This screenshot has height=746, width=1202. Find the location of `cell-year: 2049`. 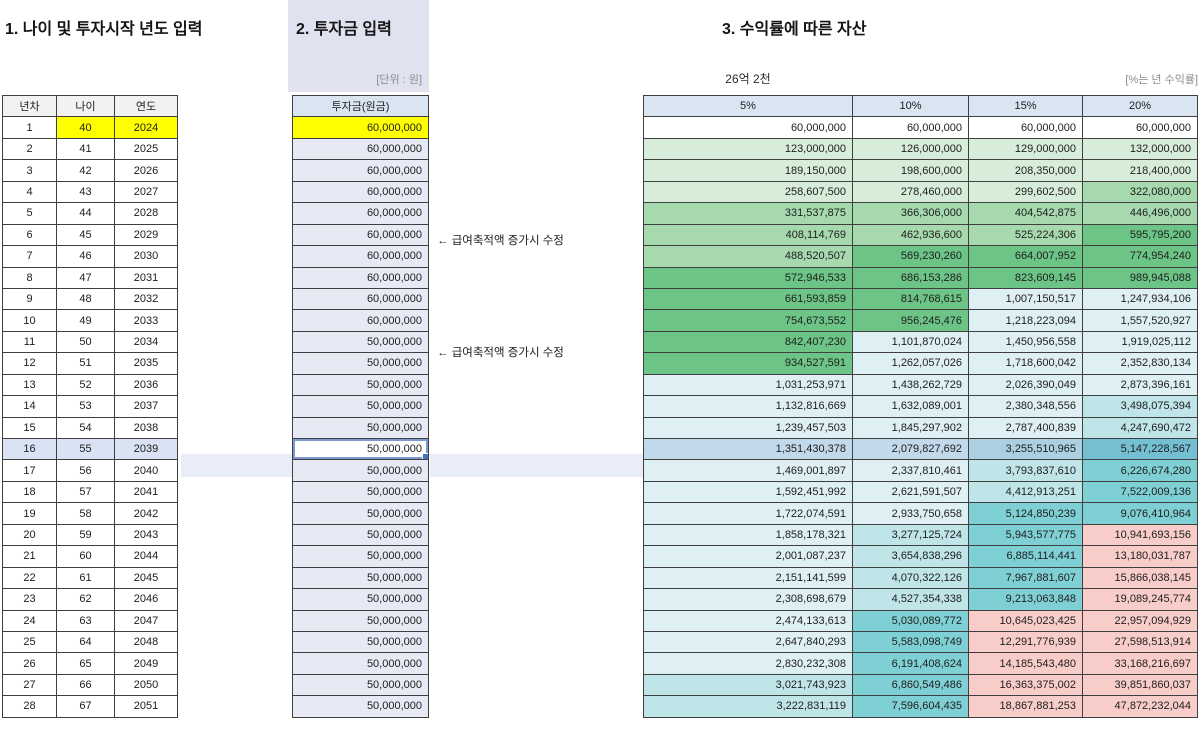

cell-year: 2049 is located at coordinates (146, 663).